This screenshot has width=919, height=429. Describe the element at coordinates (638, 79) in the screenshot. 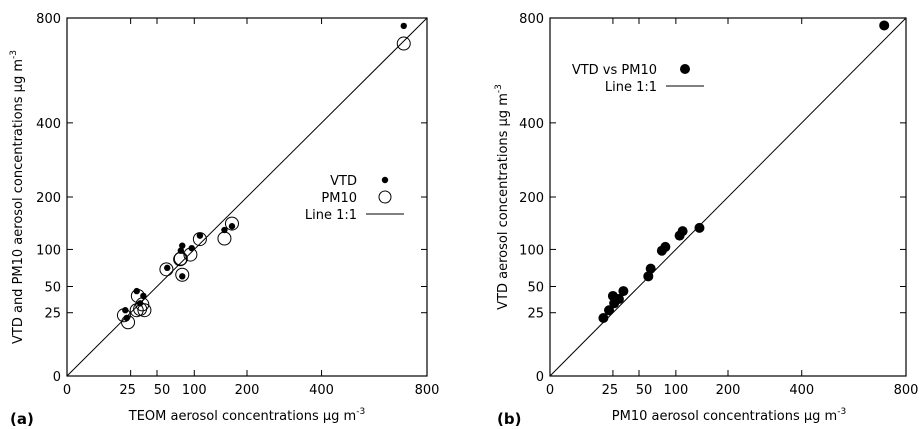

I see `chart-b-legend: VTD vs PM10 Line 1:1` at that location.